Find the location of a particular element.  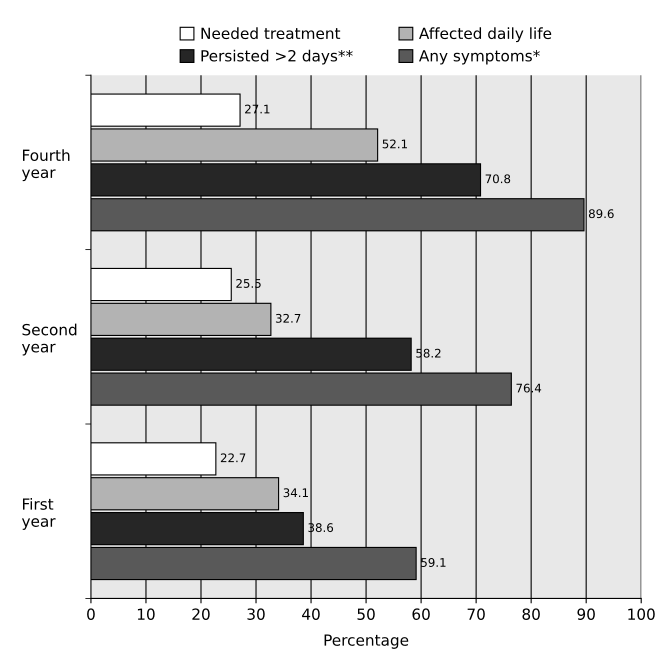

x-tick-label: 80 is located at coordinates (531, 614).